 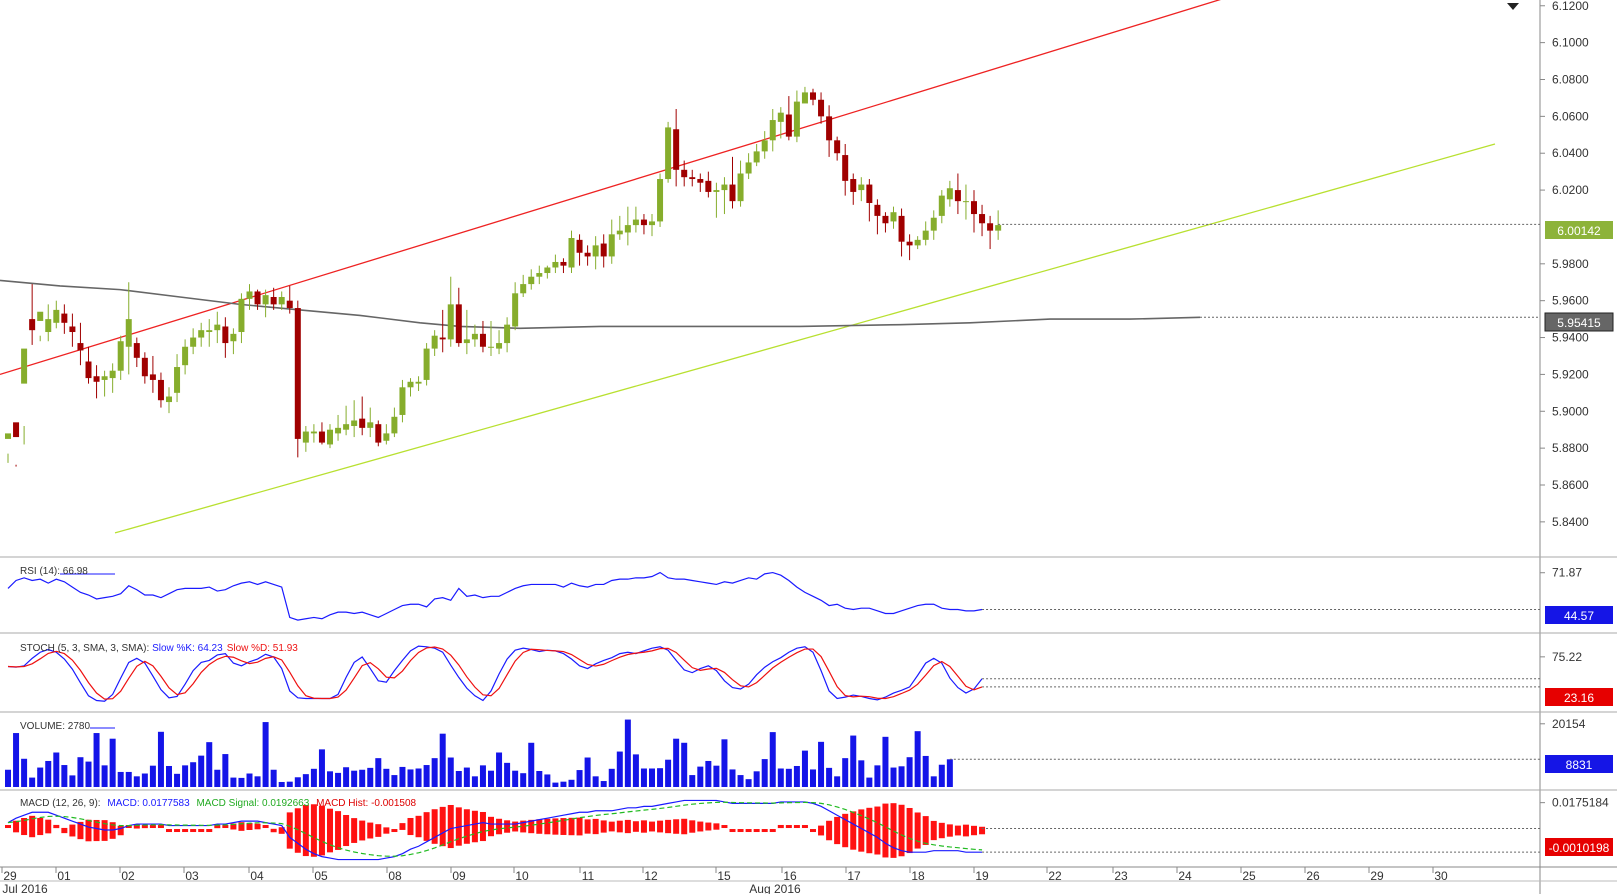 What do you see at coordinates (495, 673) in the screenshot?
I see `stoch-d-line` at bounding box center [495, 673].